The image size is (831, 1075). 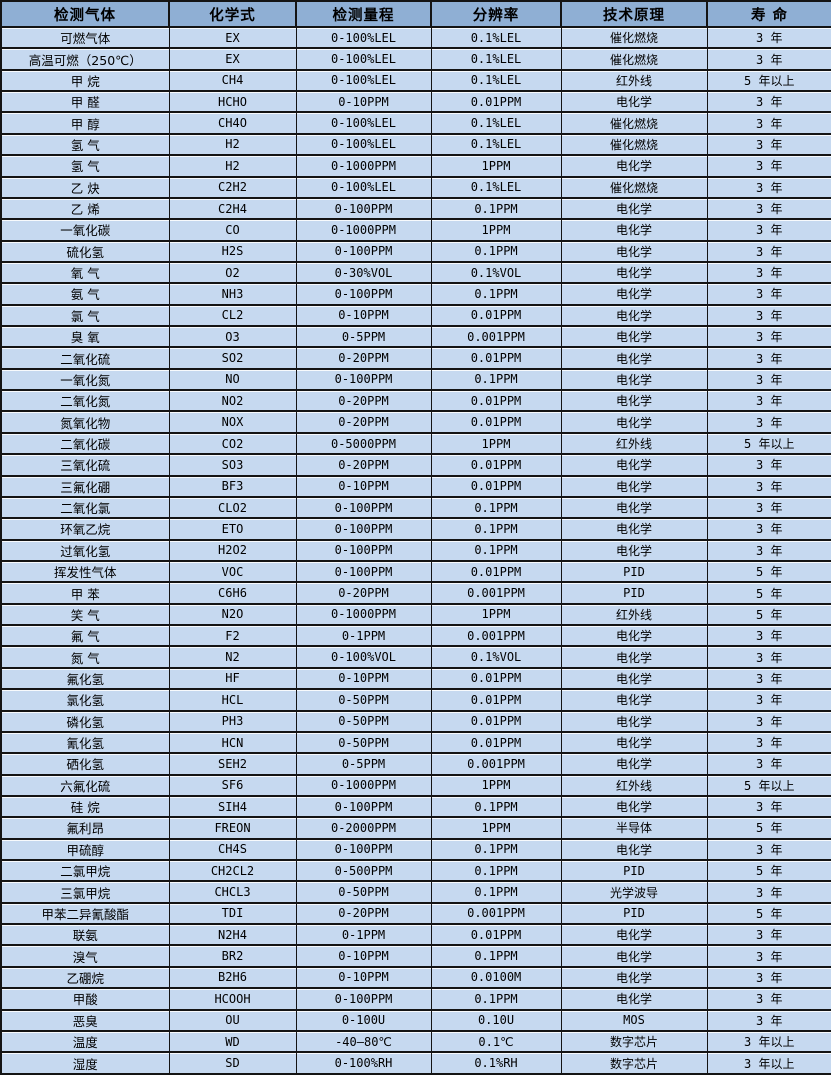 I want to click on table-row: 乙 烯 C2H4 0-100PPM 0.1PPM 电化学 3 年, so click(x=415, y=208).